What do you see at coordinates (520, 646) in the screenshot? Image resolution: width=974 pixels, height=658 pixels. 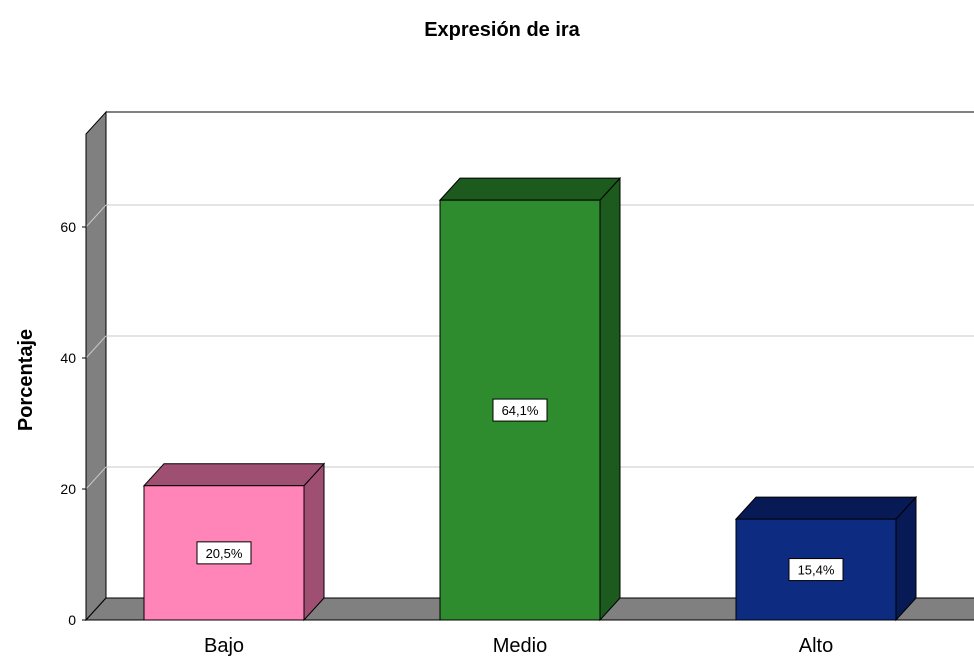 I see `x-category-label: Medio` at bounding box center [520, 646].